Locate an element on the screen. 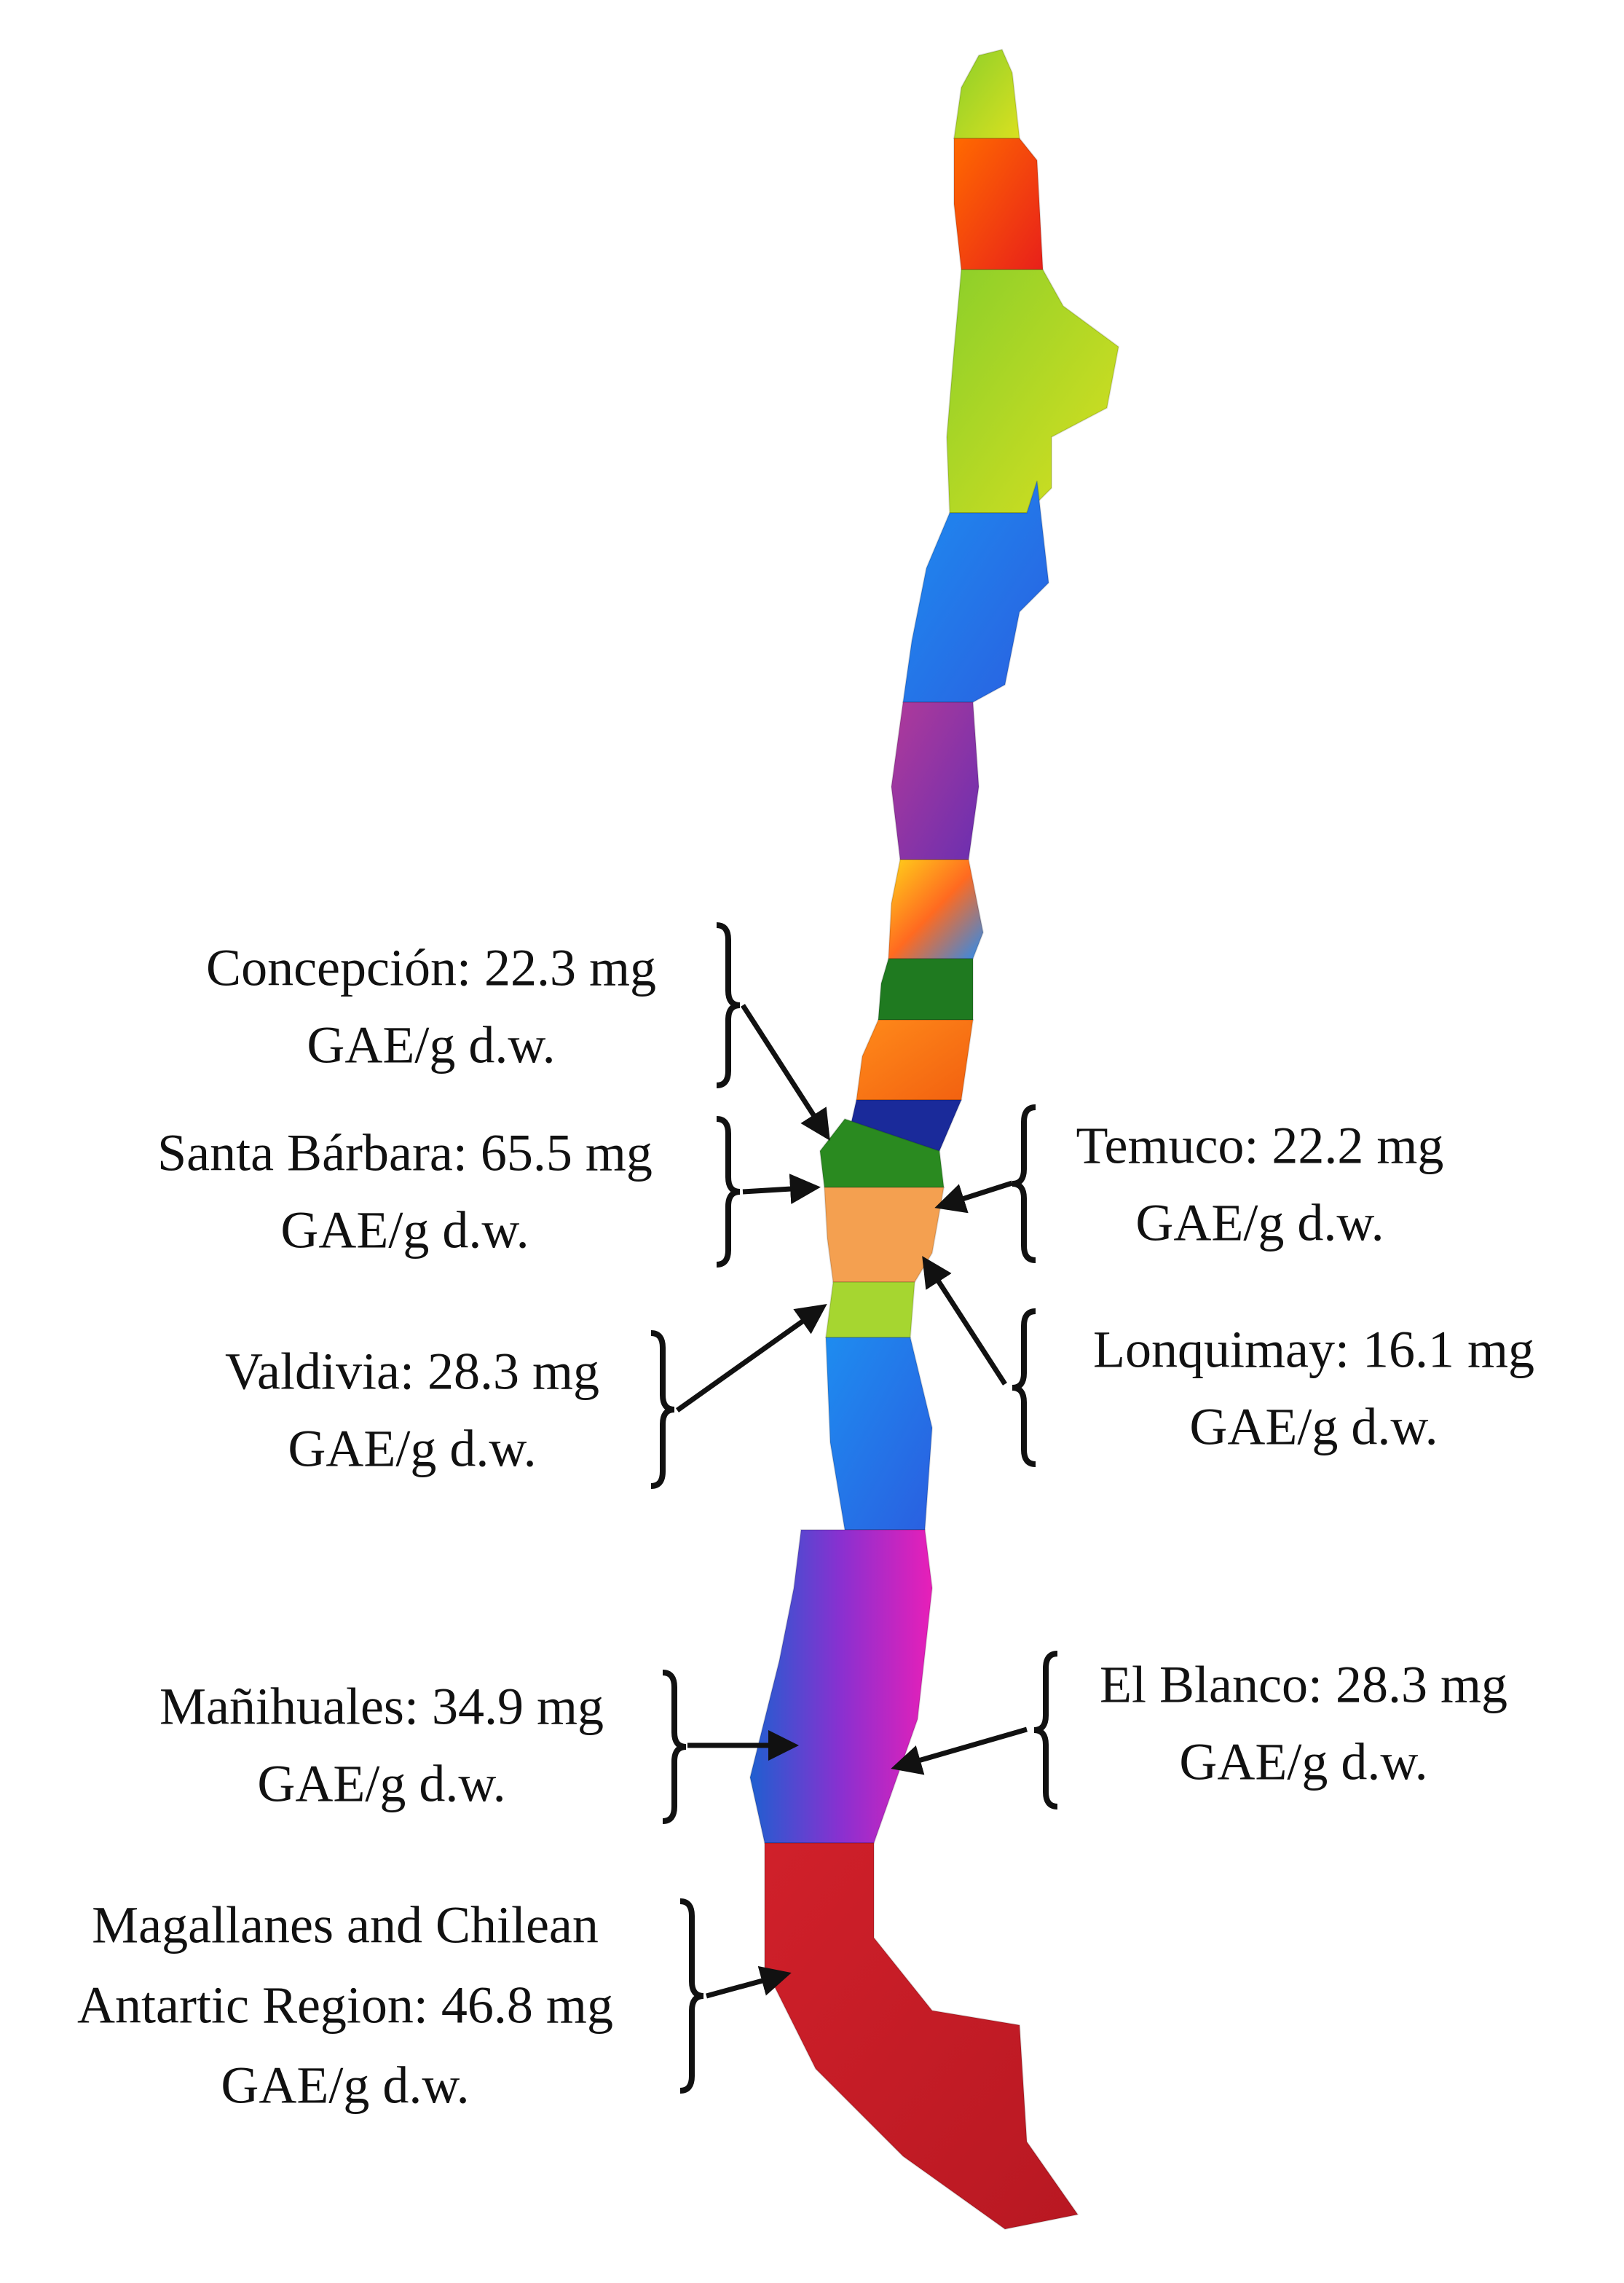  label-line: Magallanes and Chilean is located at coordinates (345, 1925).